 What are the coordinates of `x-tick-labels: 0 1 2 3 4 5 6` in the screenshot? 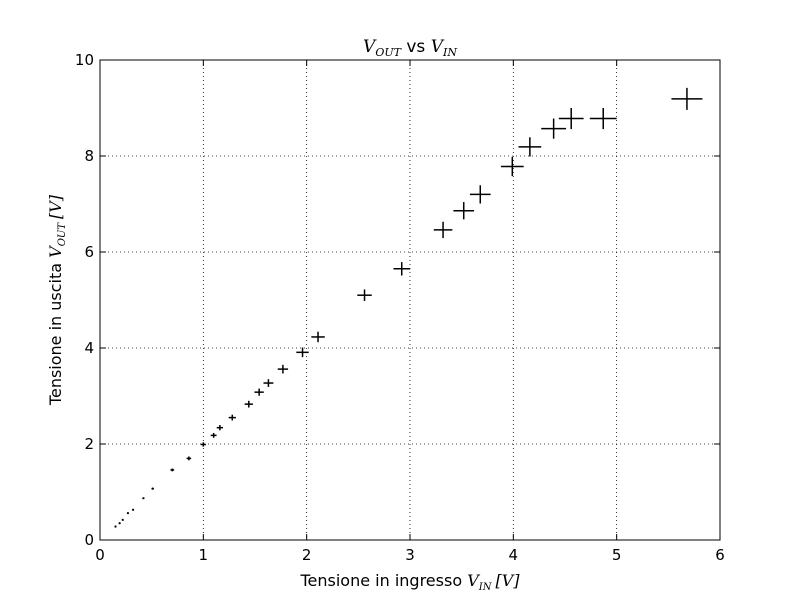 It's located at (410, 555).